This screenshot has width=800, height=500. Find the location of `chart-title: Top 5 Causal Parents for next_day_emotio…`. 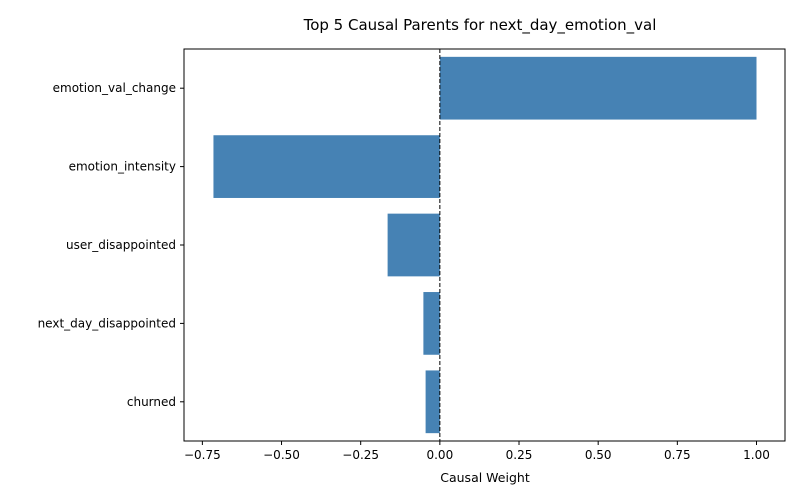

chart-title: Top 5 Causal Parents for next_day_emotio… is located at coordinates (480, 25).